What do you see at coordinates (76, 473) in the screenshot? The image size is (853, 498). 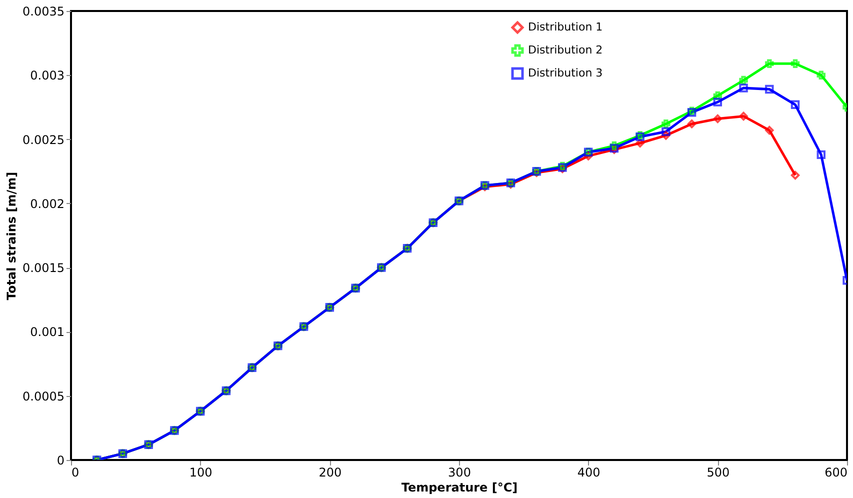 I see `x-tick-label: 0` at bounding box center [76, 473].